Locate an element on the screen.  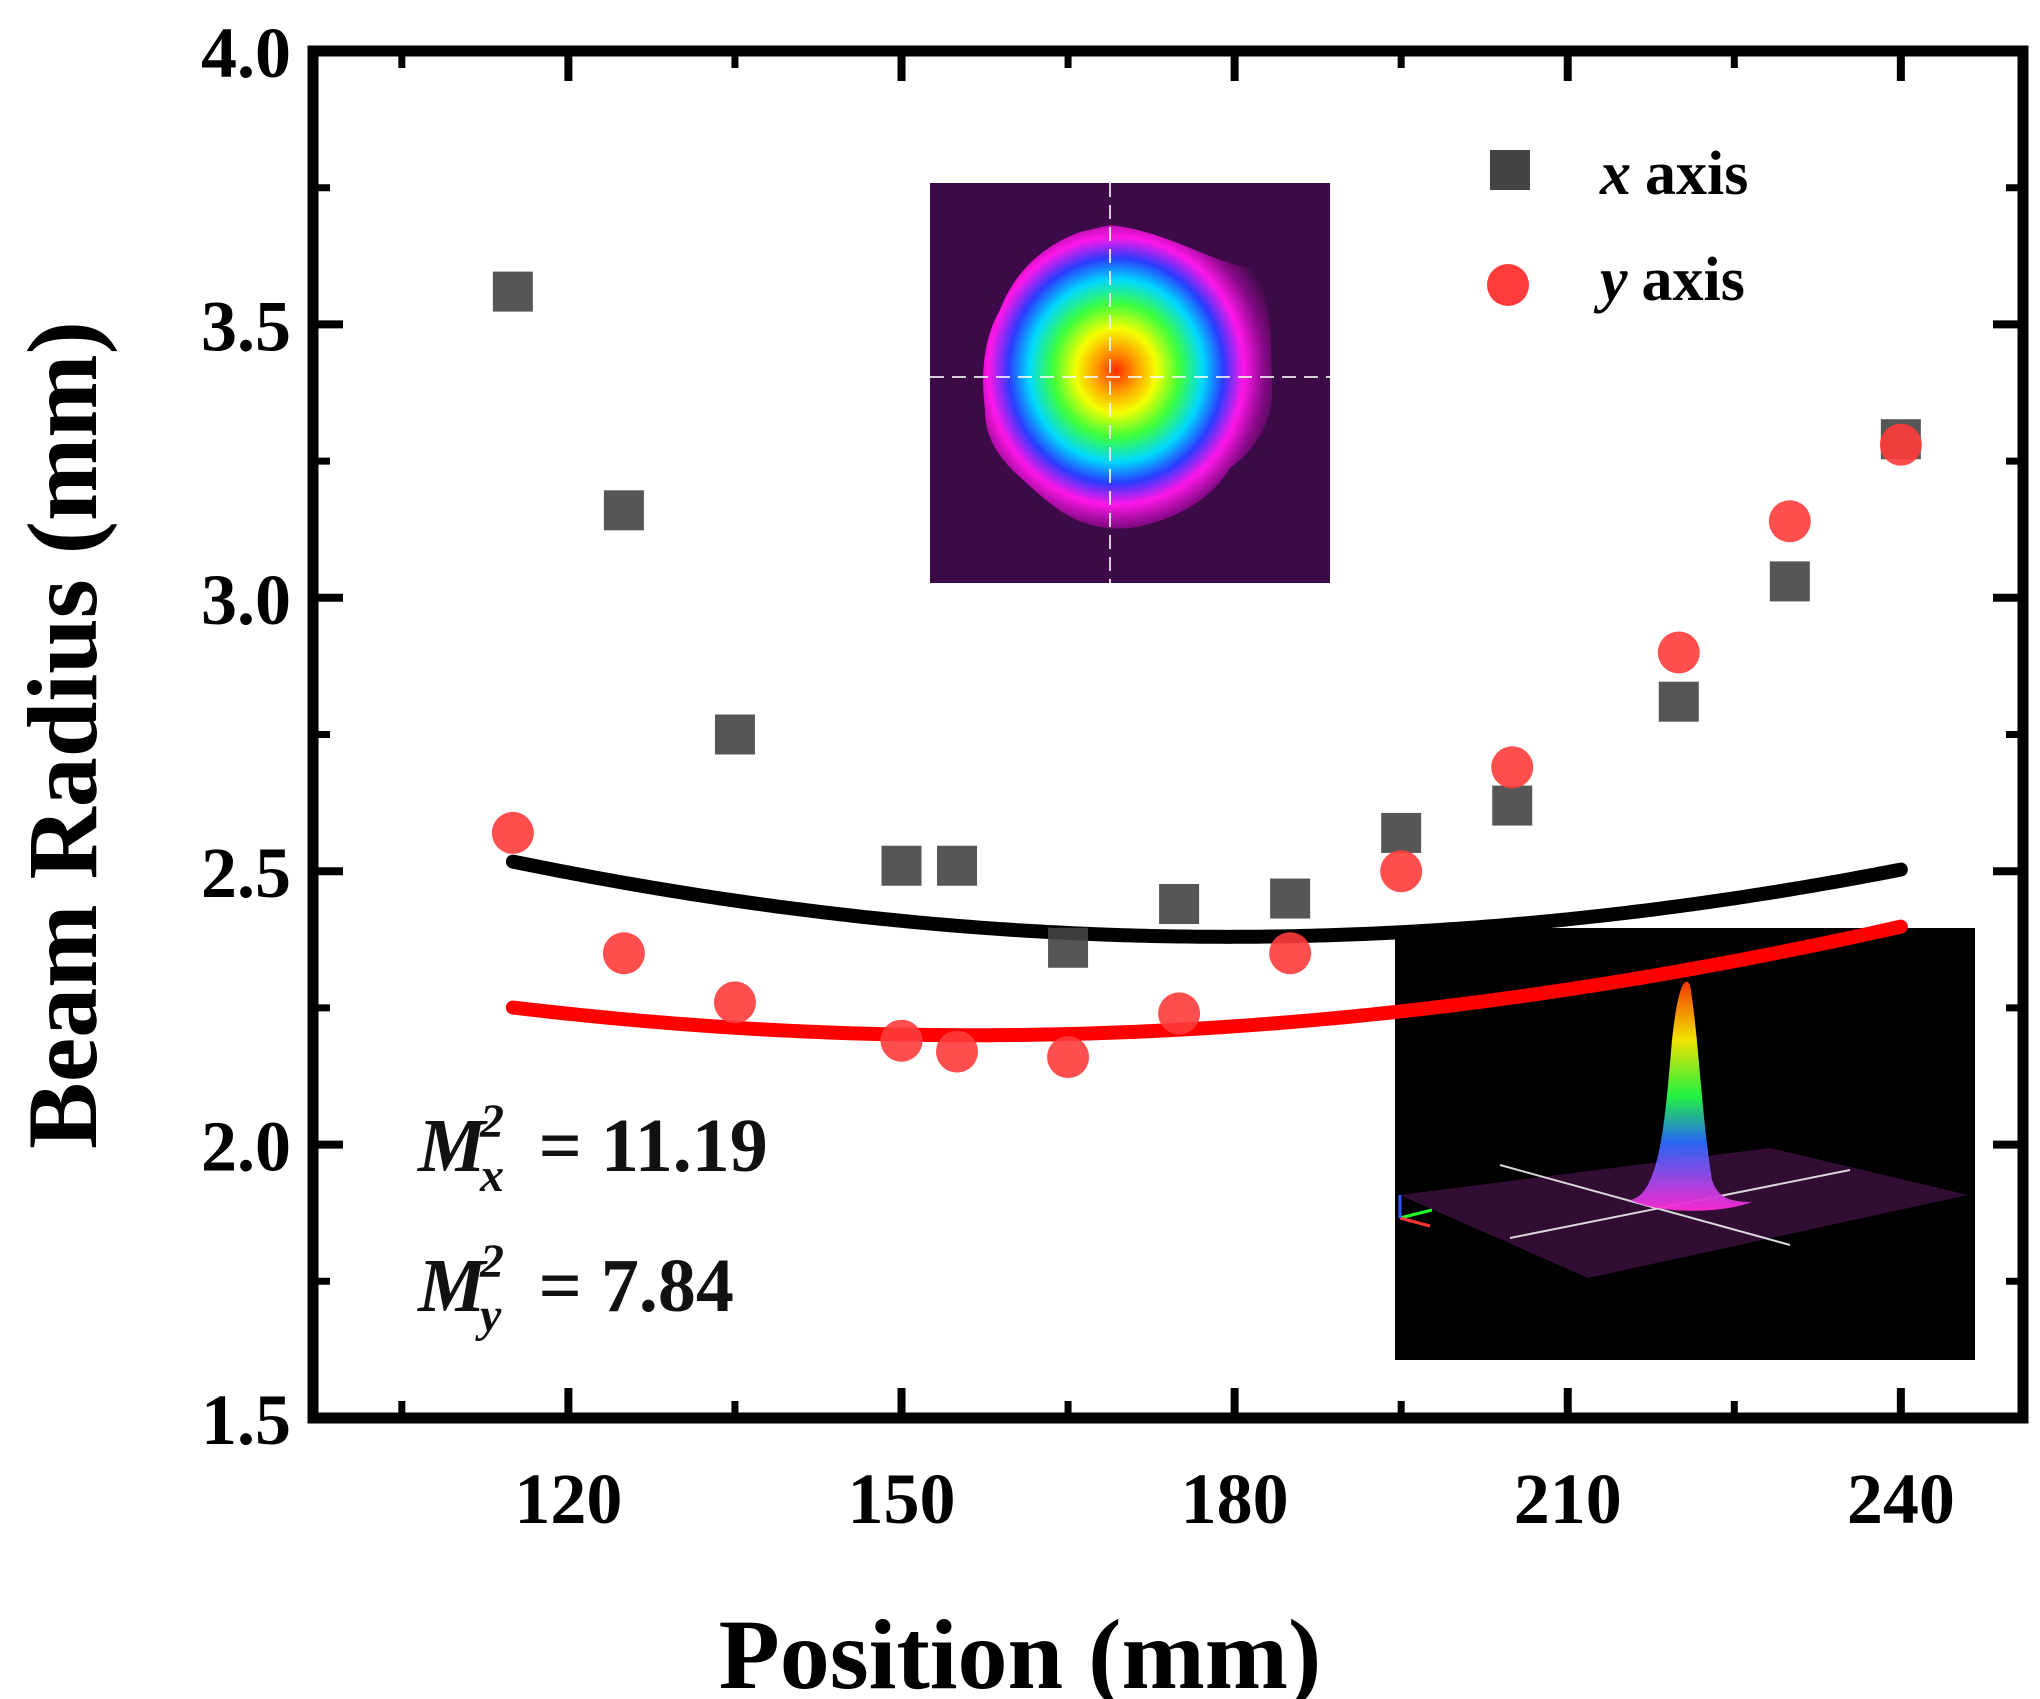
fit-curve-y-axis is located at coordinates (1206, 981).